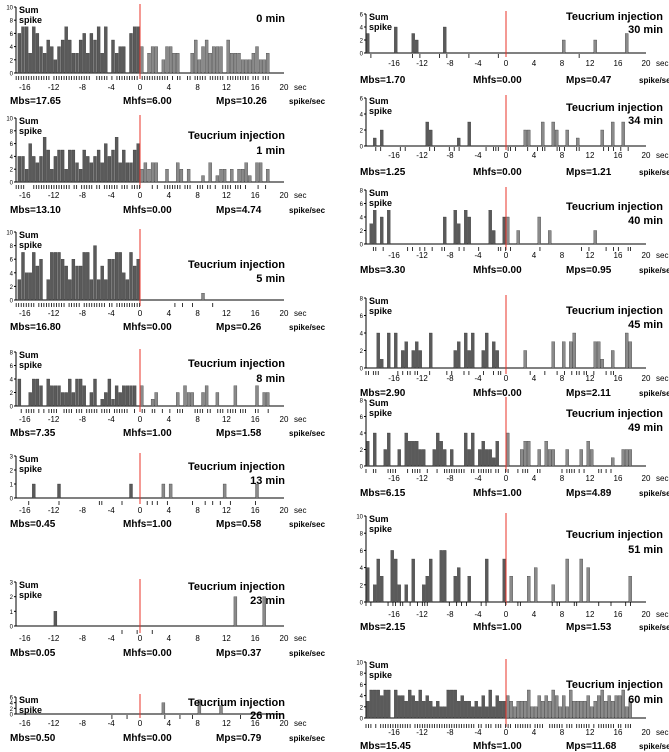 This screenshot has height=752, width=669. I want to click on mps-stat: Mps=4.89, so click(589, 493).